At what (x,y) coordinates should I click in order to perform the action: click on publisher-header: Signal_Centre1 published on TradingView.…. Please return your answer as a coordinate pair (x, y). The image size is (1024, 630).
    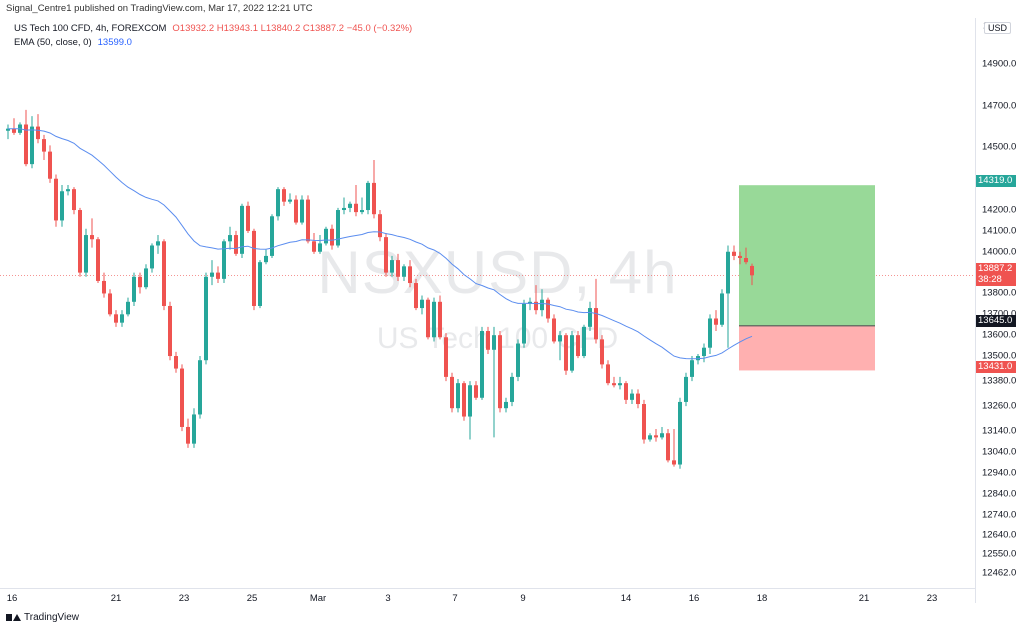
    Looking at the image, I should click on (159, 8).